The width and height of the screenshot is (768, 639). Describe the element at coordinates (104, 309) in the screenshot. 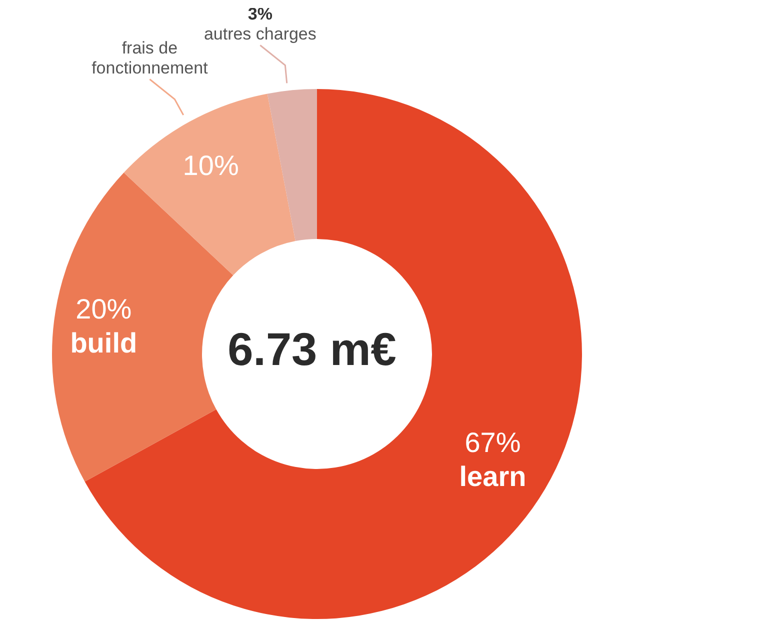

I see `data-label: 20%` at that location.